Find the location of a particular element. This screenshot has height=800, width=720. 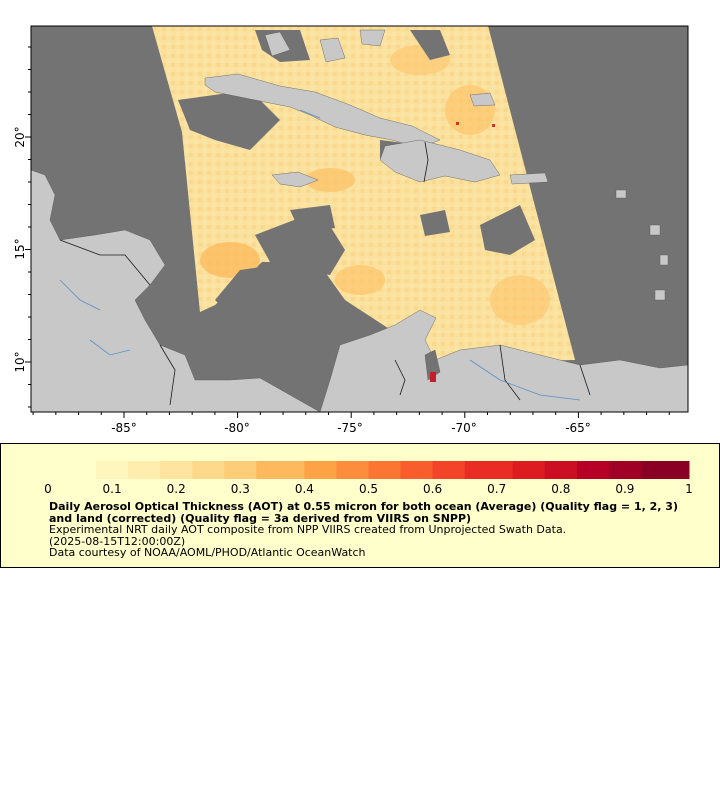

colorbar: 0 0.1 0.2 0.3 0.4 0.5 0.6 0.7 0.8 0.9 1 is located at coordinates (368, 478).